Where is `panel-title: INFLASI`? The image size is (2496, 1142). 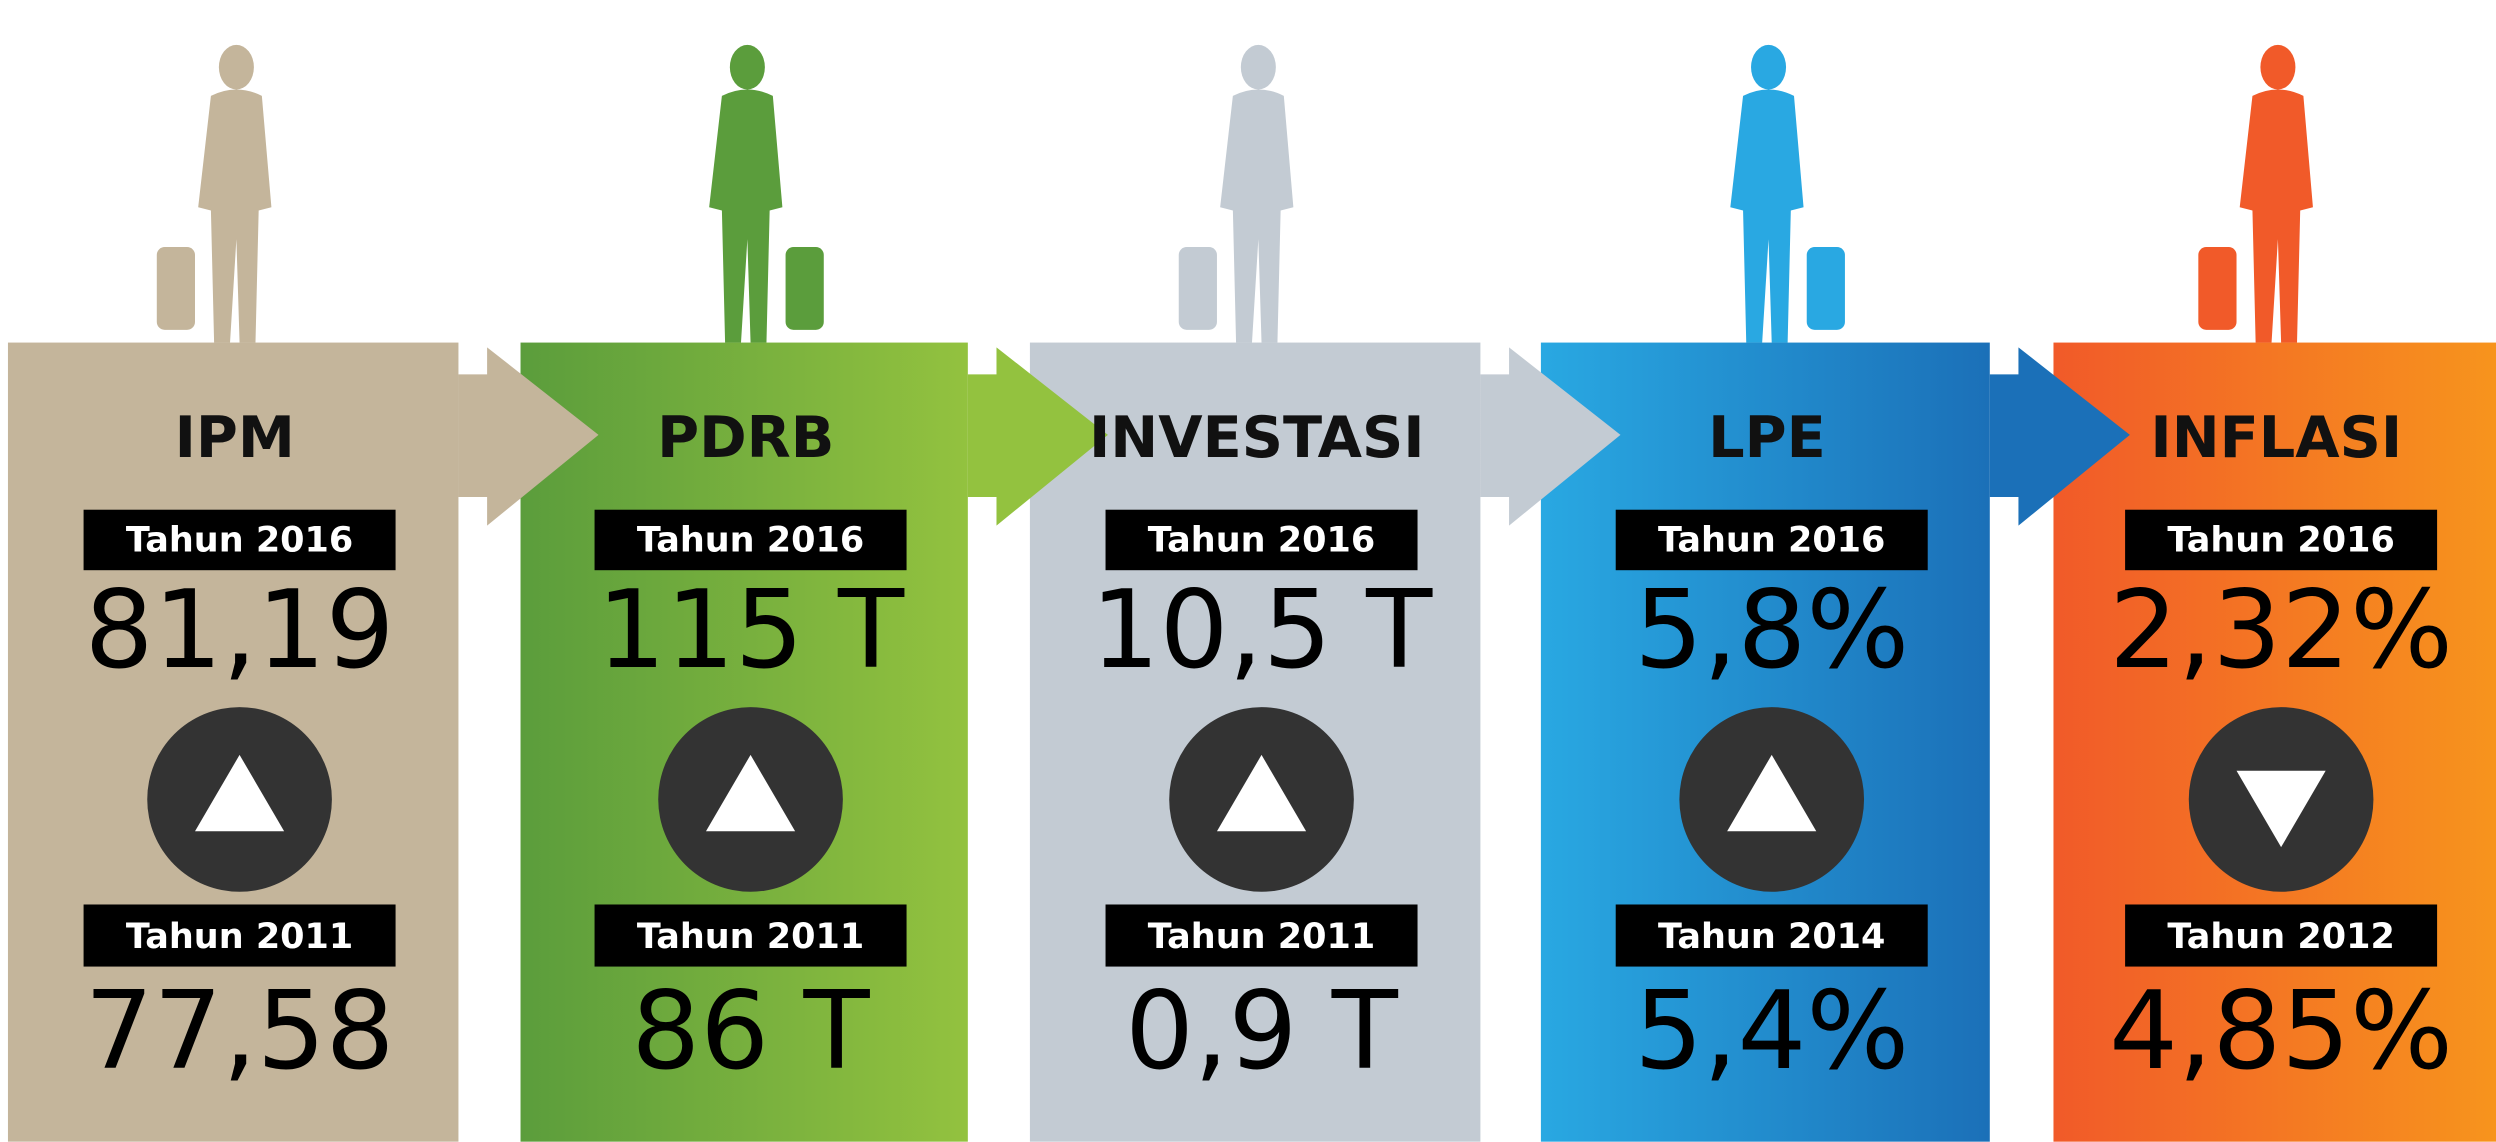
panel-title: INFLASI is located at coordinates (2276, 437).